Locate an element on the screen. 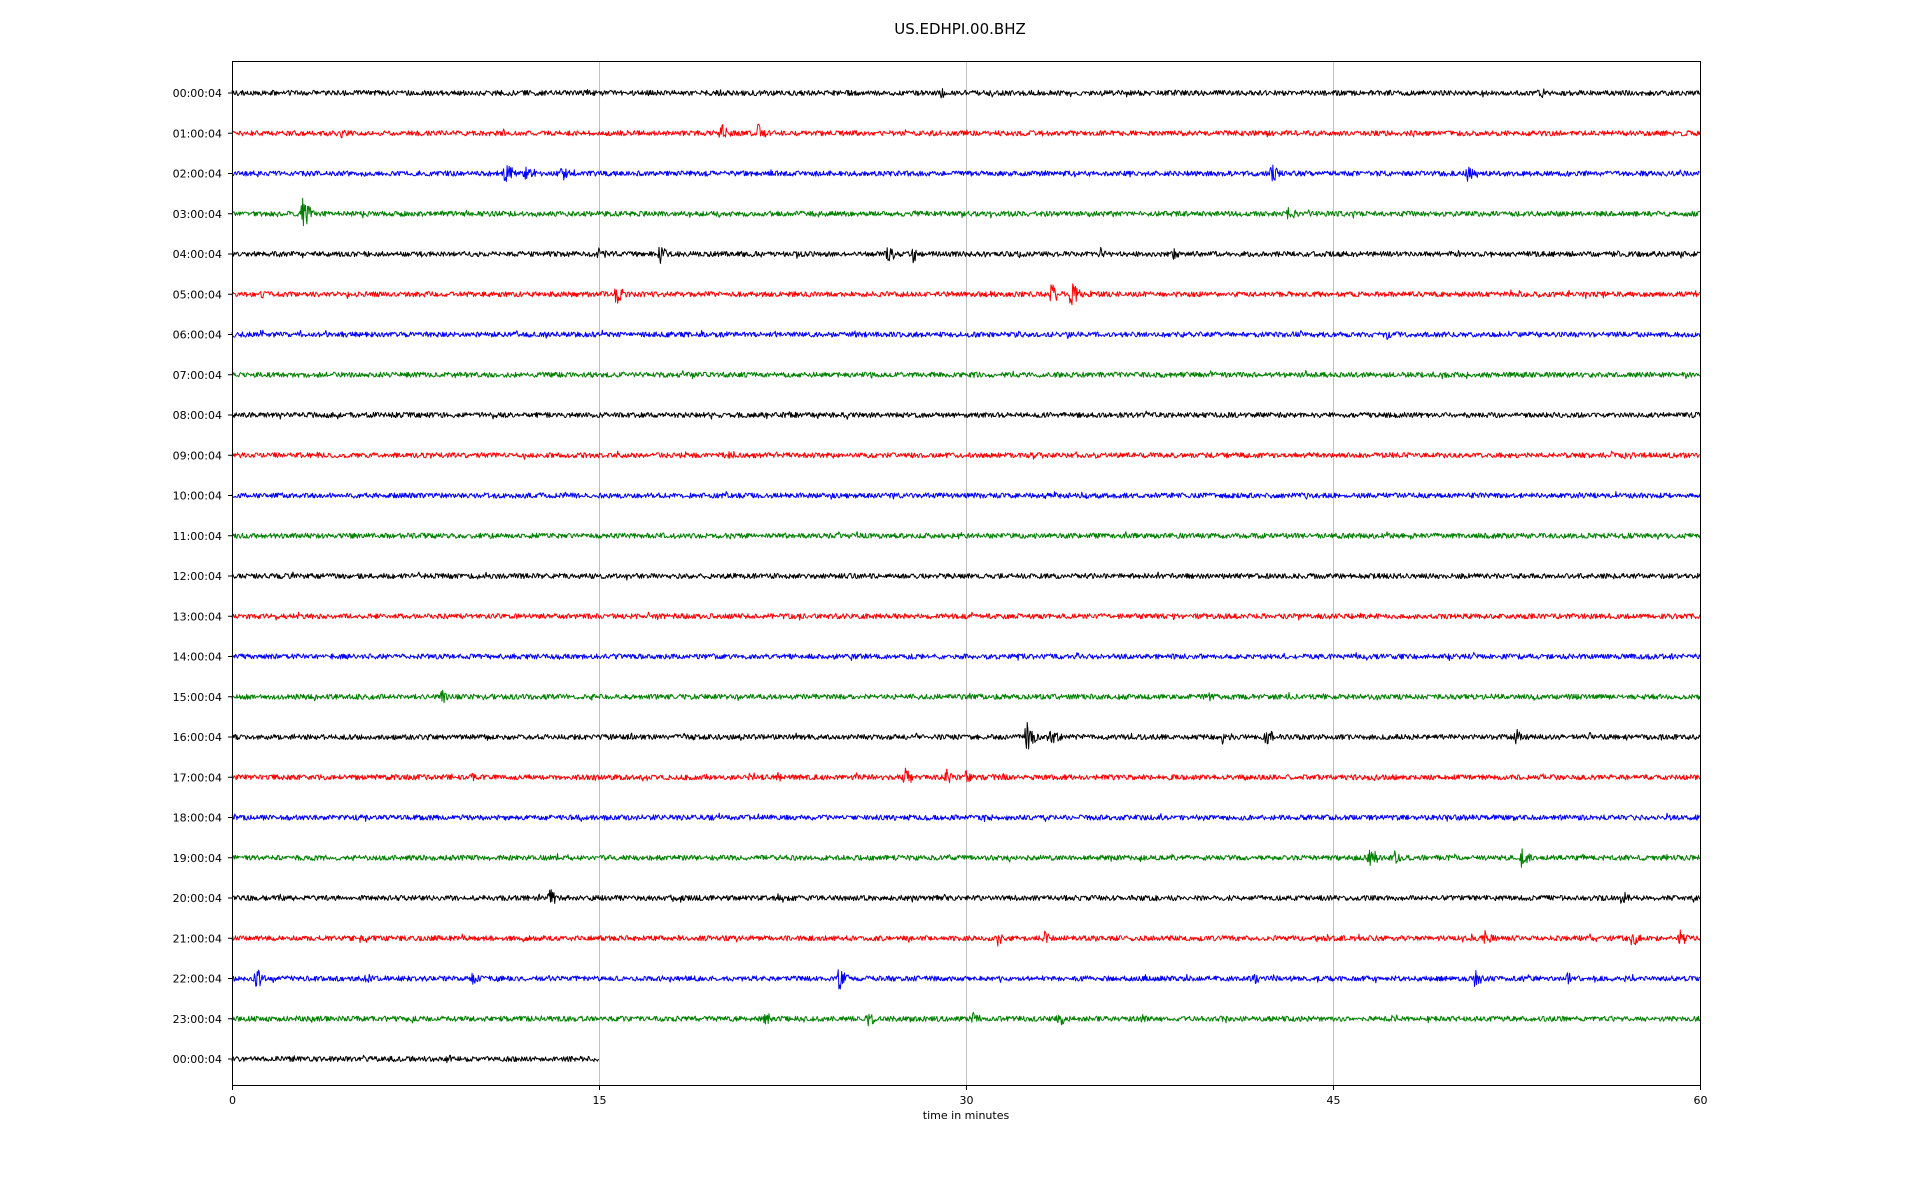  x-tick-label: 30 is located at coordinates (967, 1100).